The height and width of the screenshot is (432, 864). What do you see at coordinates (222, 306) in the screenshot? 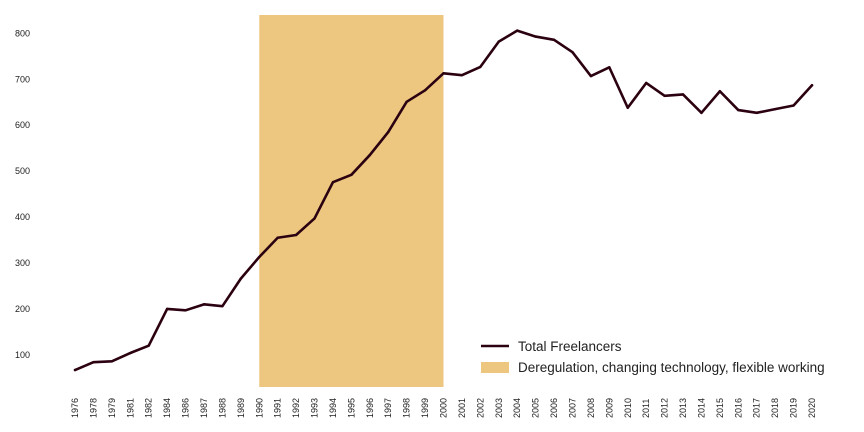
I see `data-point-1988` at bounding box center [222, 306].